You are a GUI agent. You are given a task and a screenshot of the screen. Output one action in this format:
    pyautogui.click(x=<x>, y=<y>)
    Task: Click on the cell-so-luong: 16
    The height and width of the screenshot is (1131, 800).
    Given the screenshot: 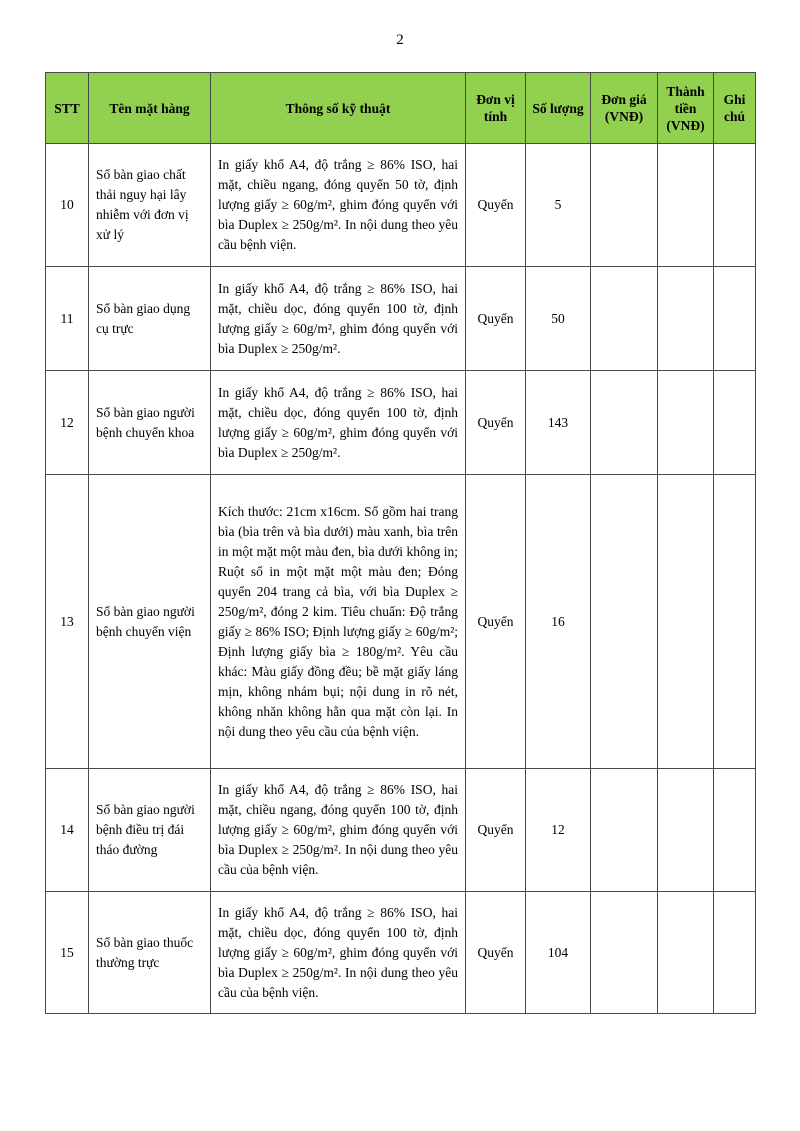 What is the action you would take?
    pyautogui.click(x=558, y=621)
    